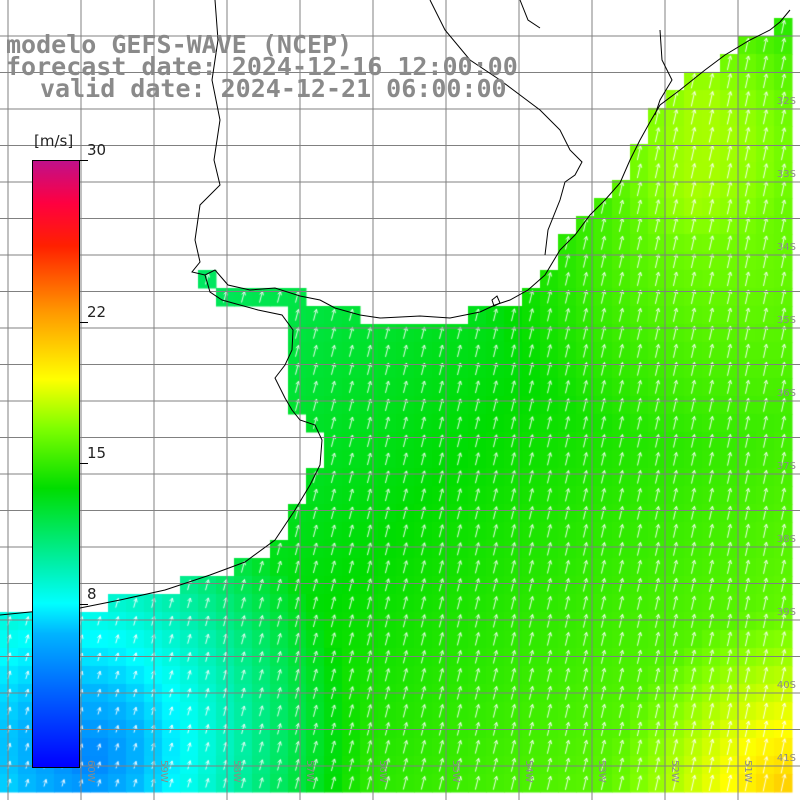 The height and width of the screenshot is (800, 800). What do you see at coordinates (747, 771) in the screenshot?
I see `longitude-label: 51W` at bounding box center [747, 771].